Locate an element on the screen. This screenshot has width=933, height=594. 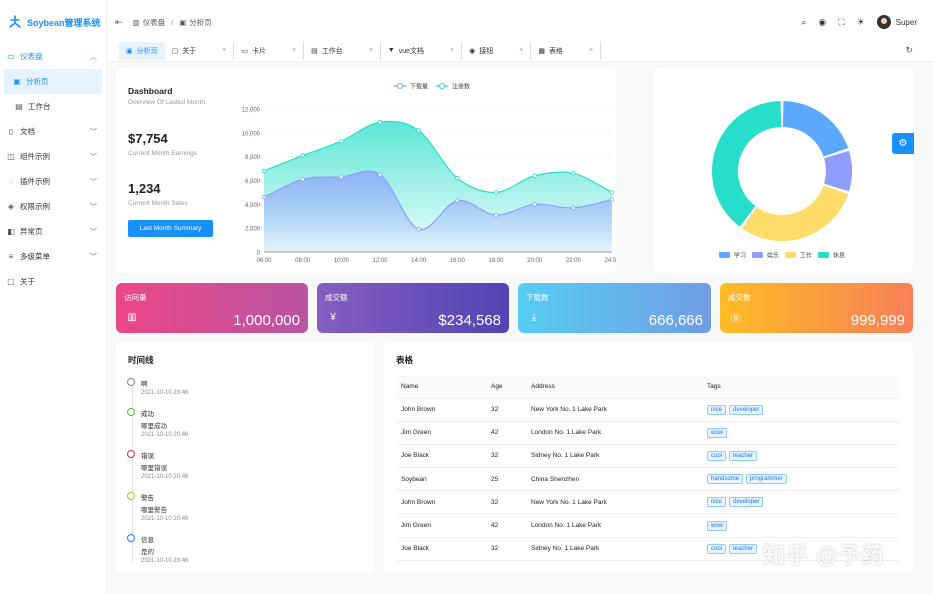
sidebar-item-exception: ◧ 异常页 ﹀ is located at coordinates (53, 231).